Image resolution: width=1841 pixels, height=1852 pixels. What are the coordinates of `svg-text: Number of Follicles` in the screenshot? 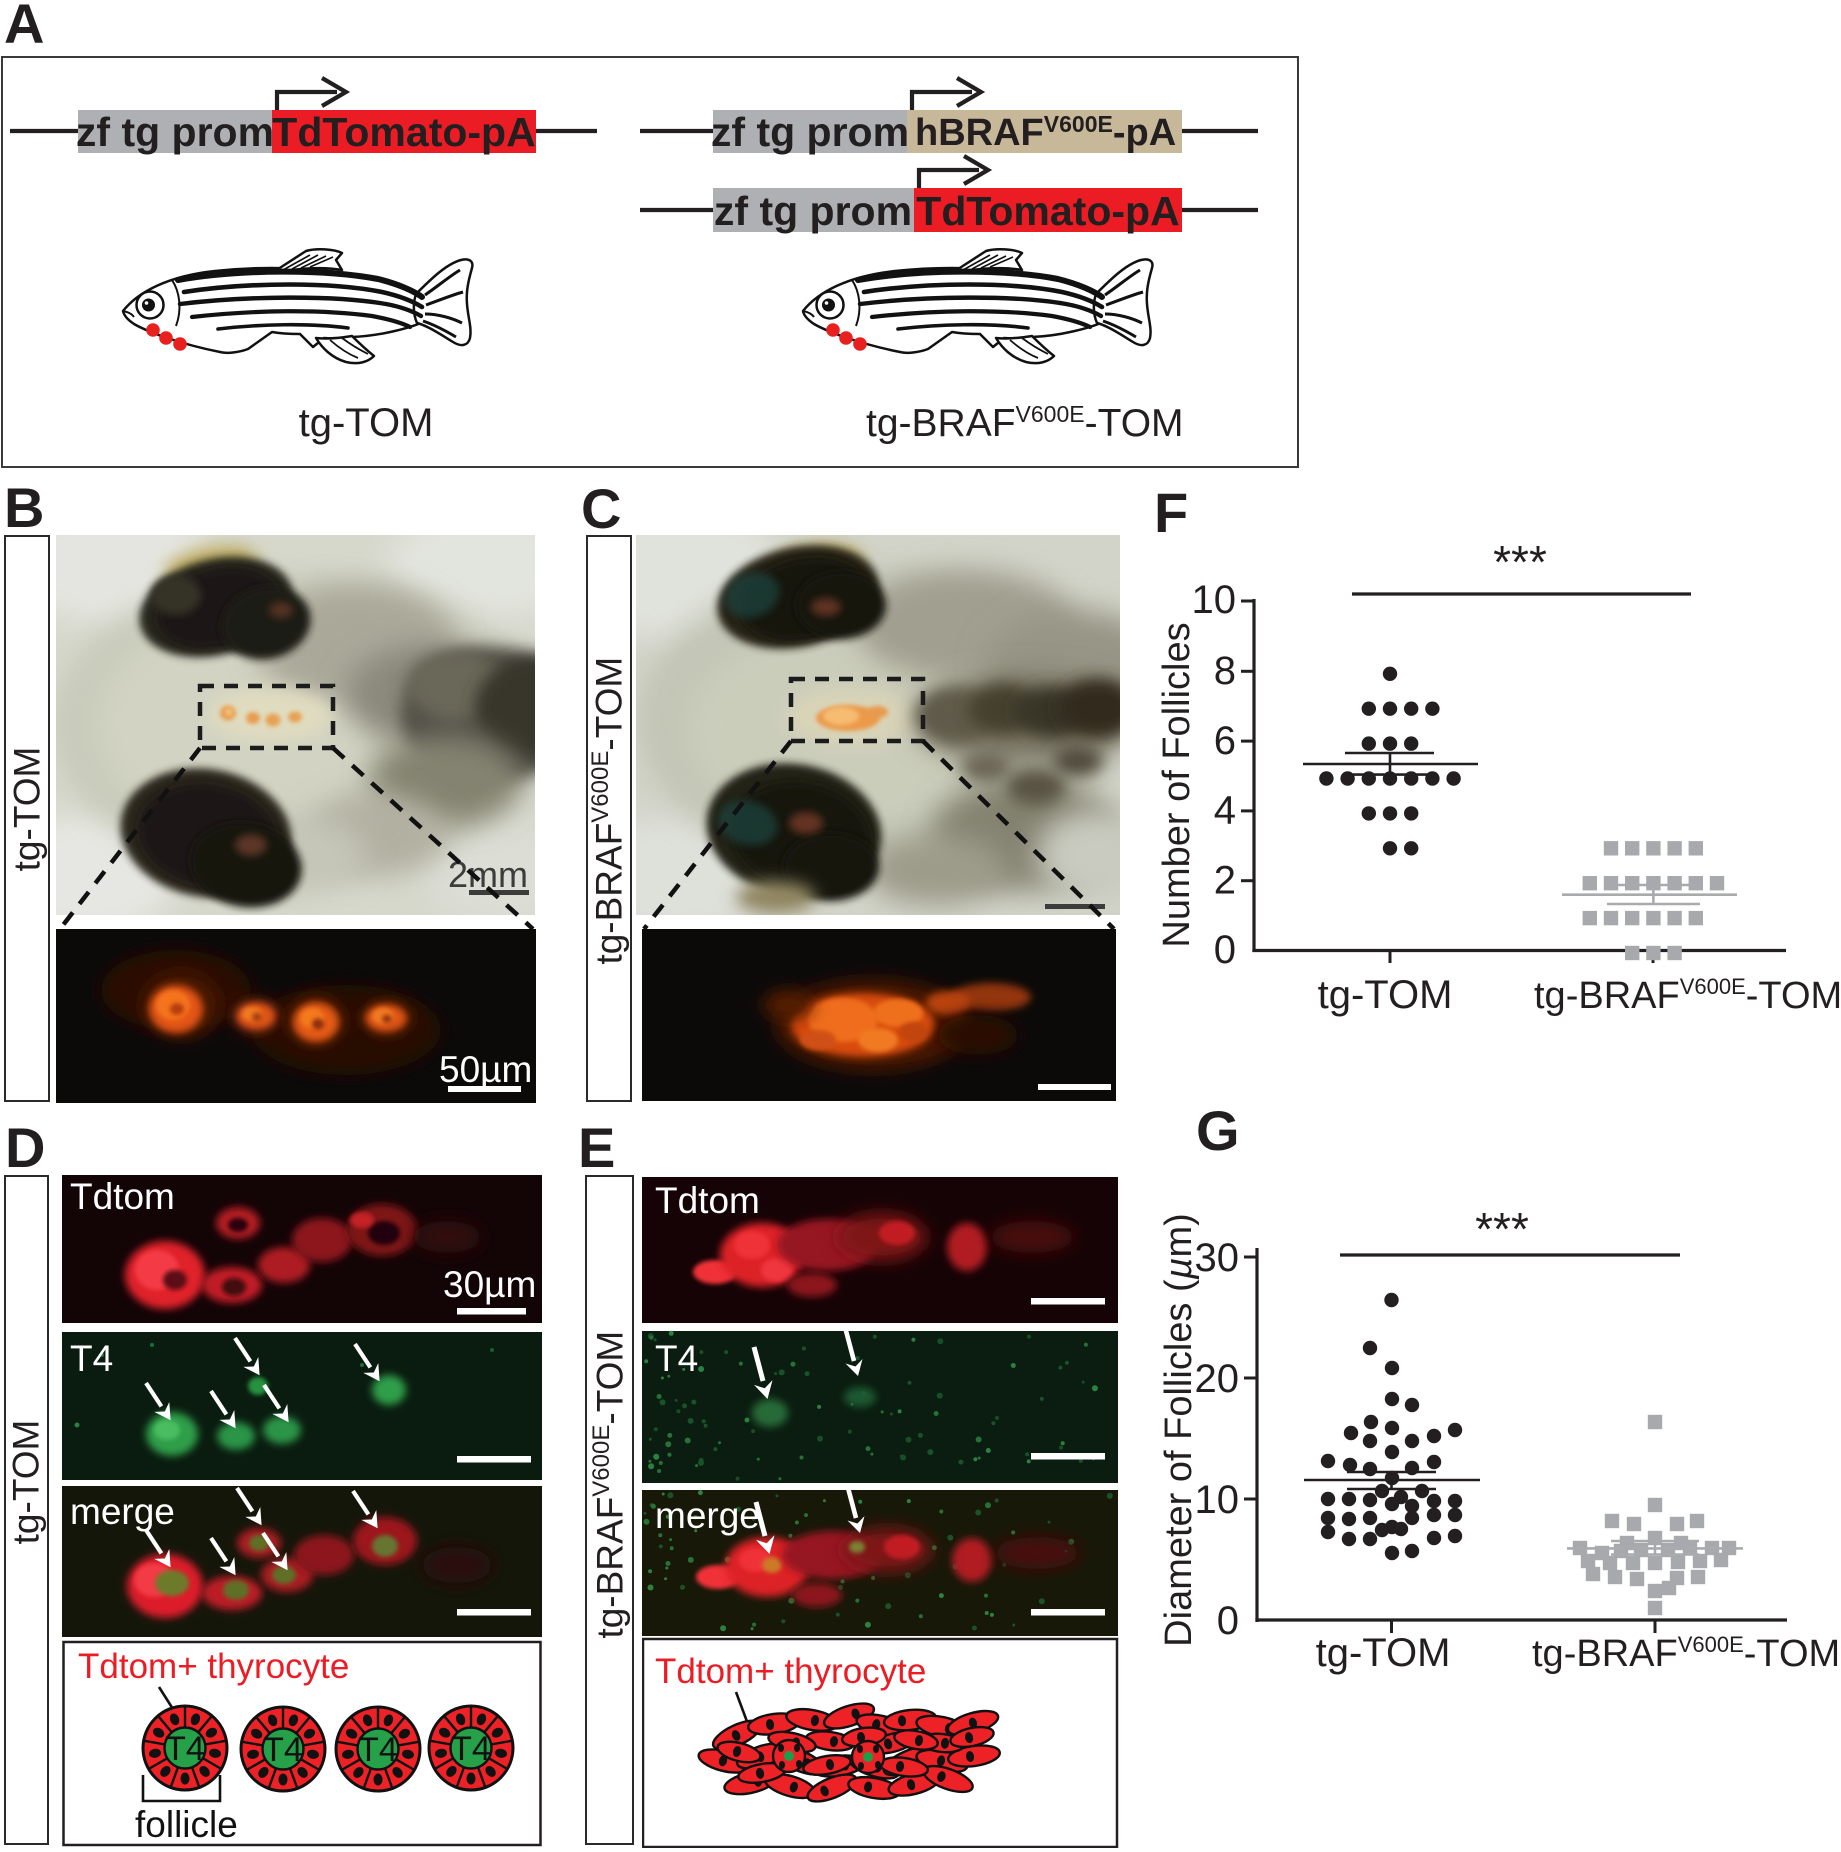 It's located at (1177, 784).